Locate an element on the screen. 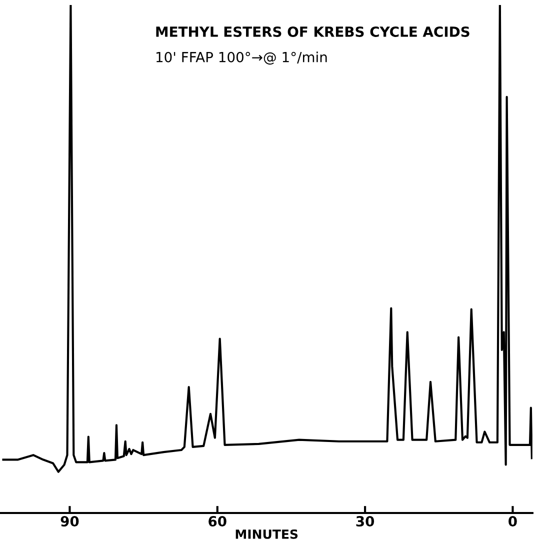 The image size is (534, 552). x-tick-label: 60 is located at coordinates (217, 521).